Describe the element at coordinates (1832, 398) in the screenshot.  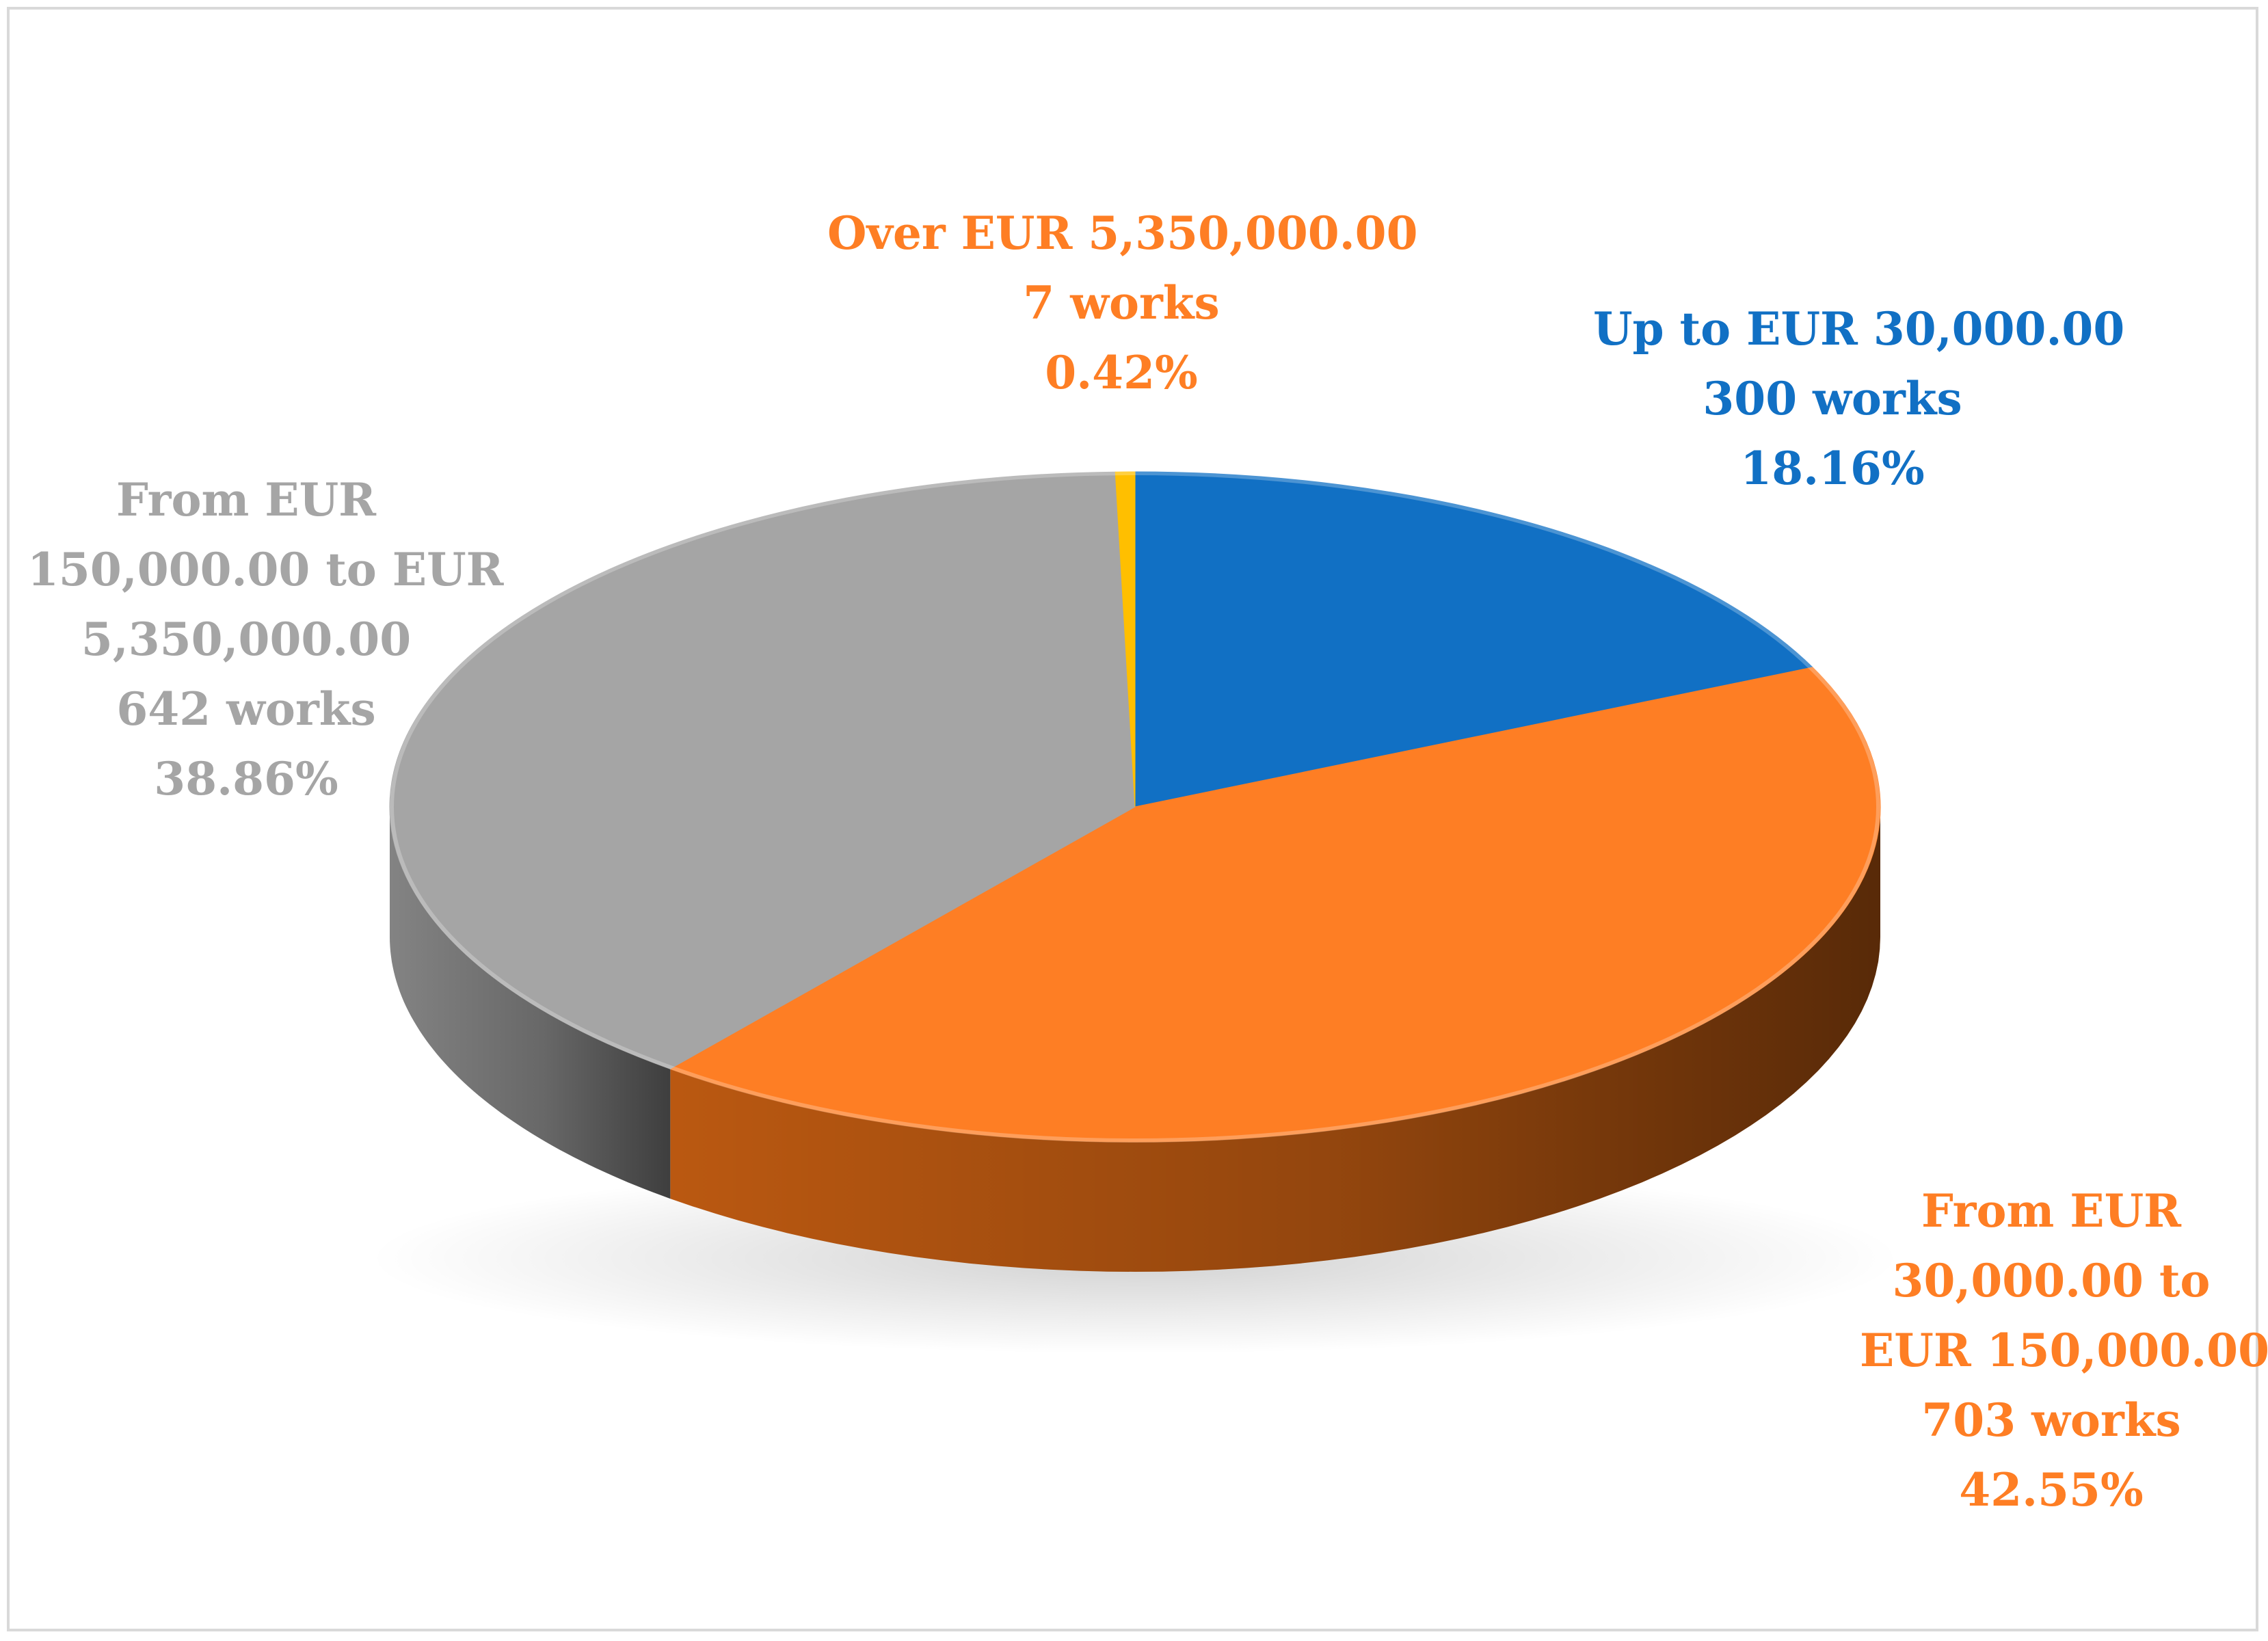
I see `label-works: 300 works` at that location.